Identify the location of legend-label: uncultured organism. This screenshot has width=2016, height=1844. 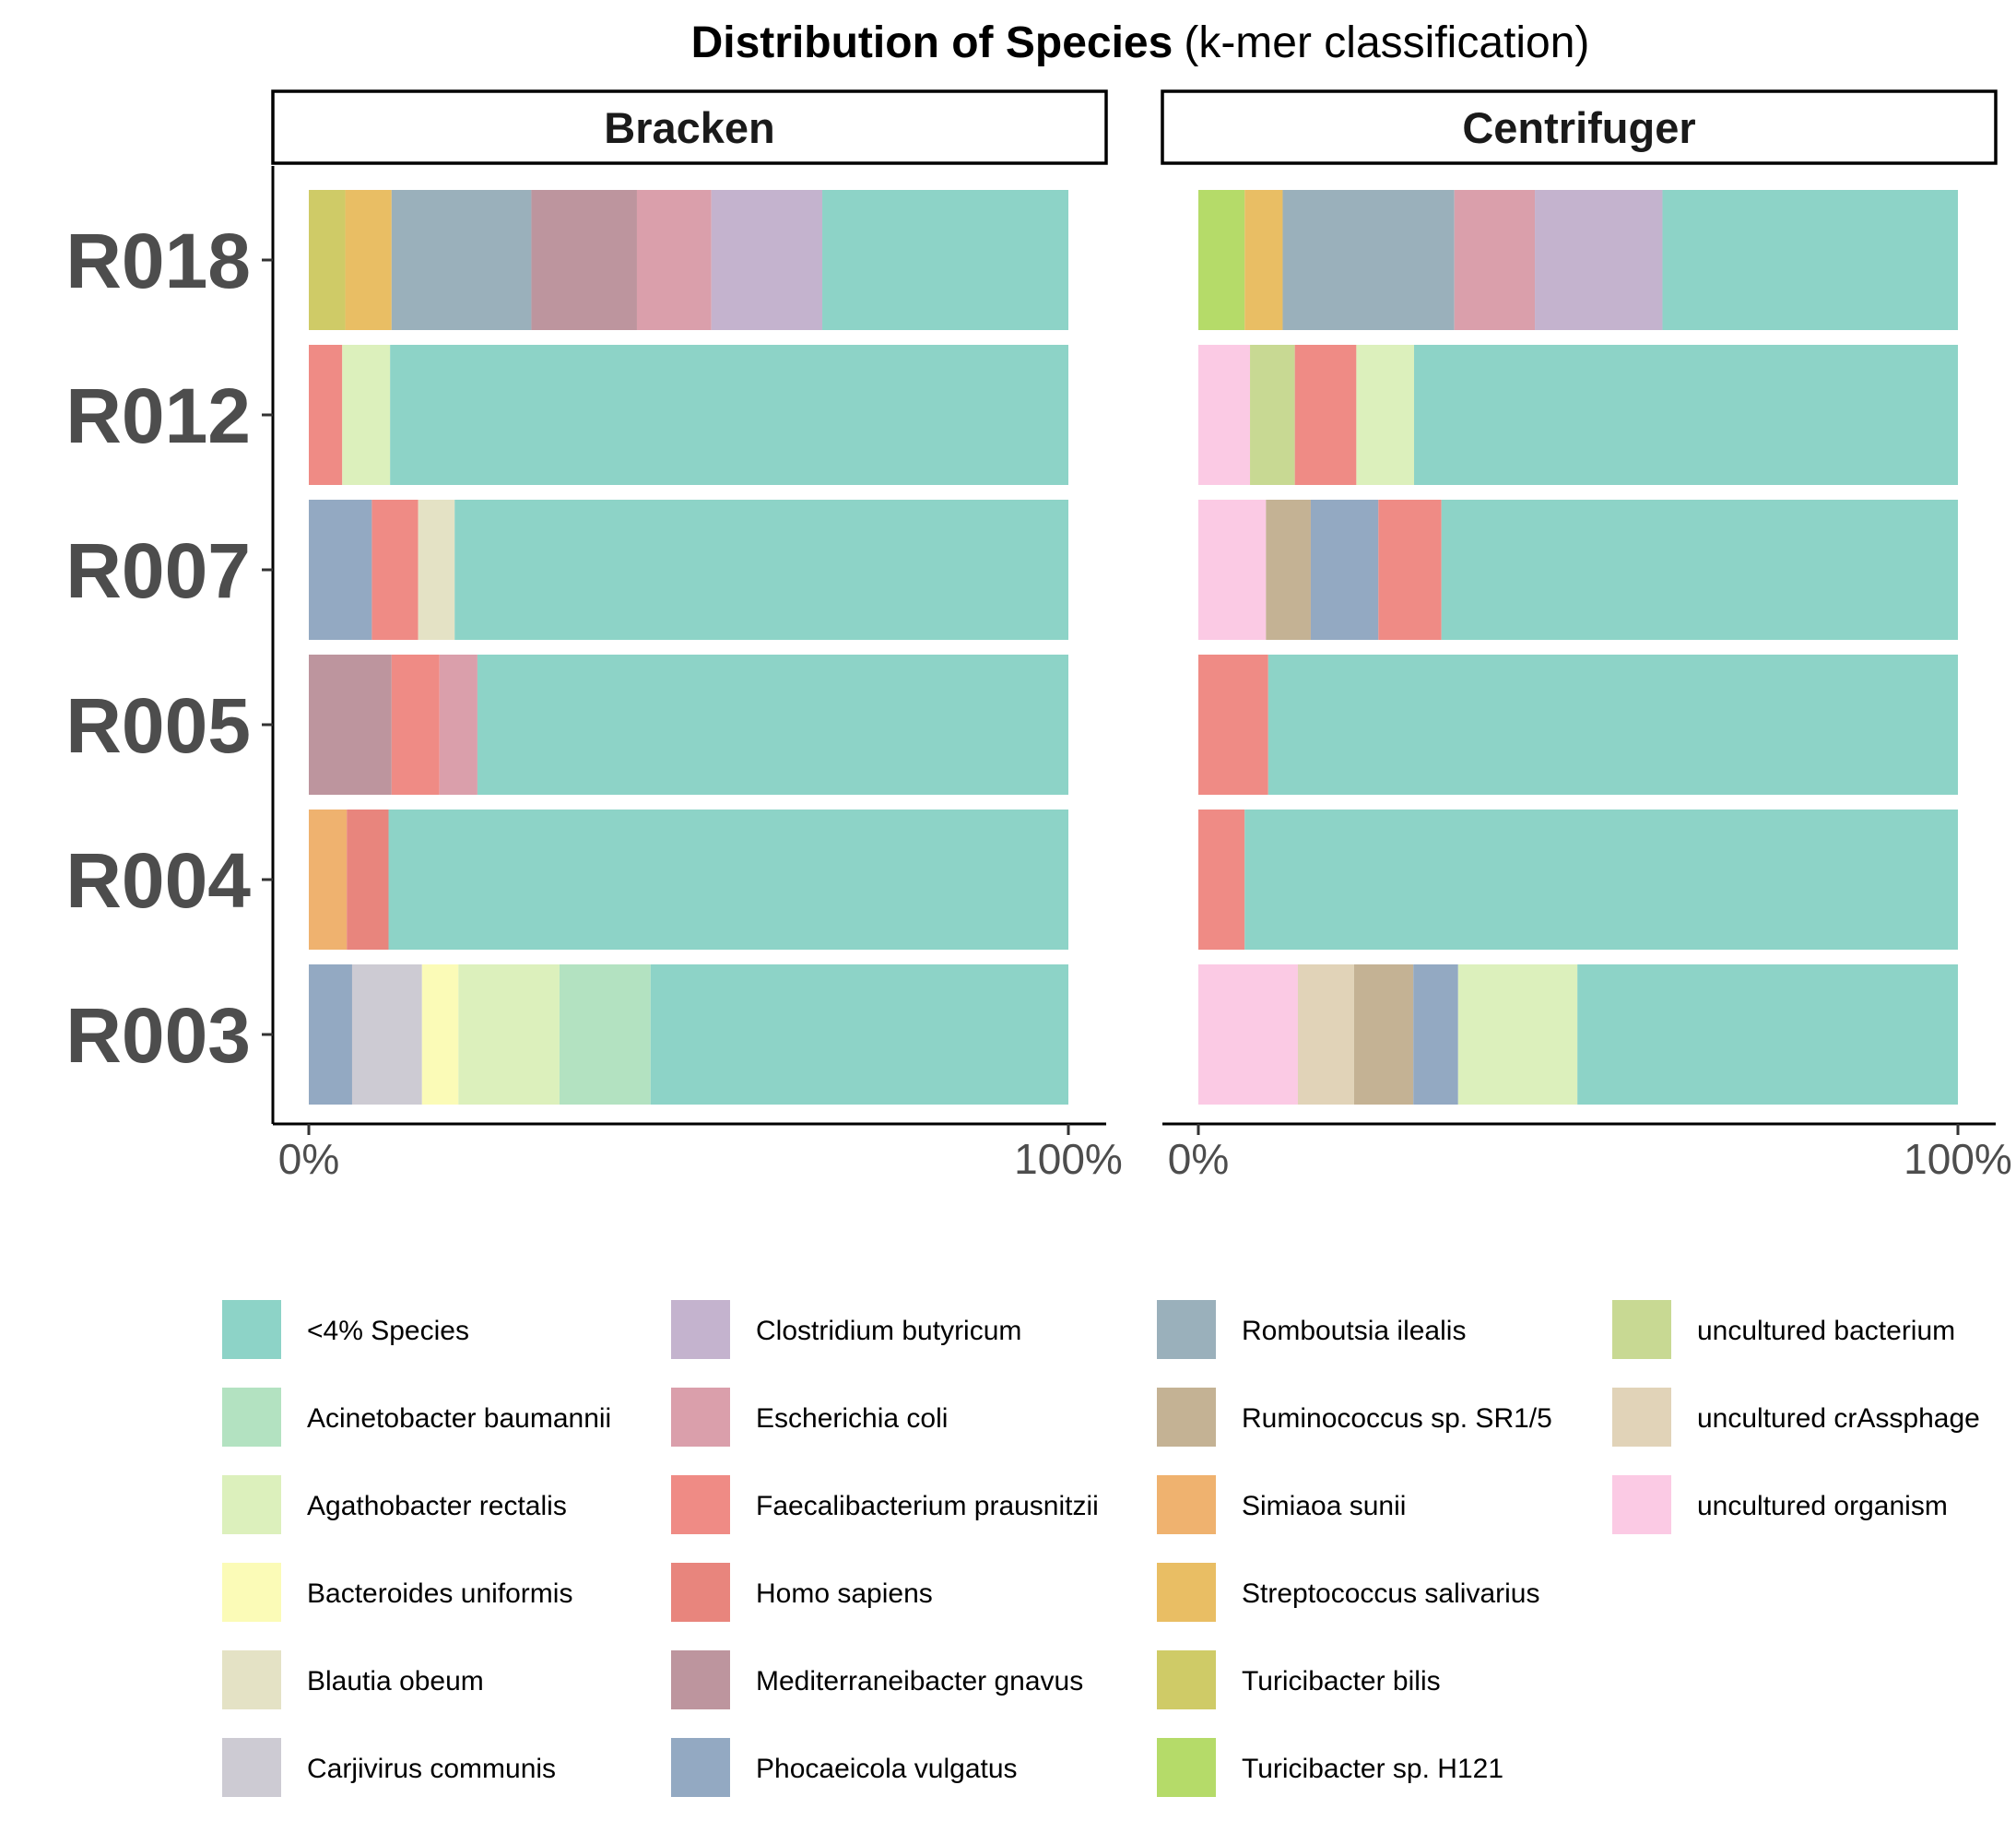
(1823, 1506).